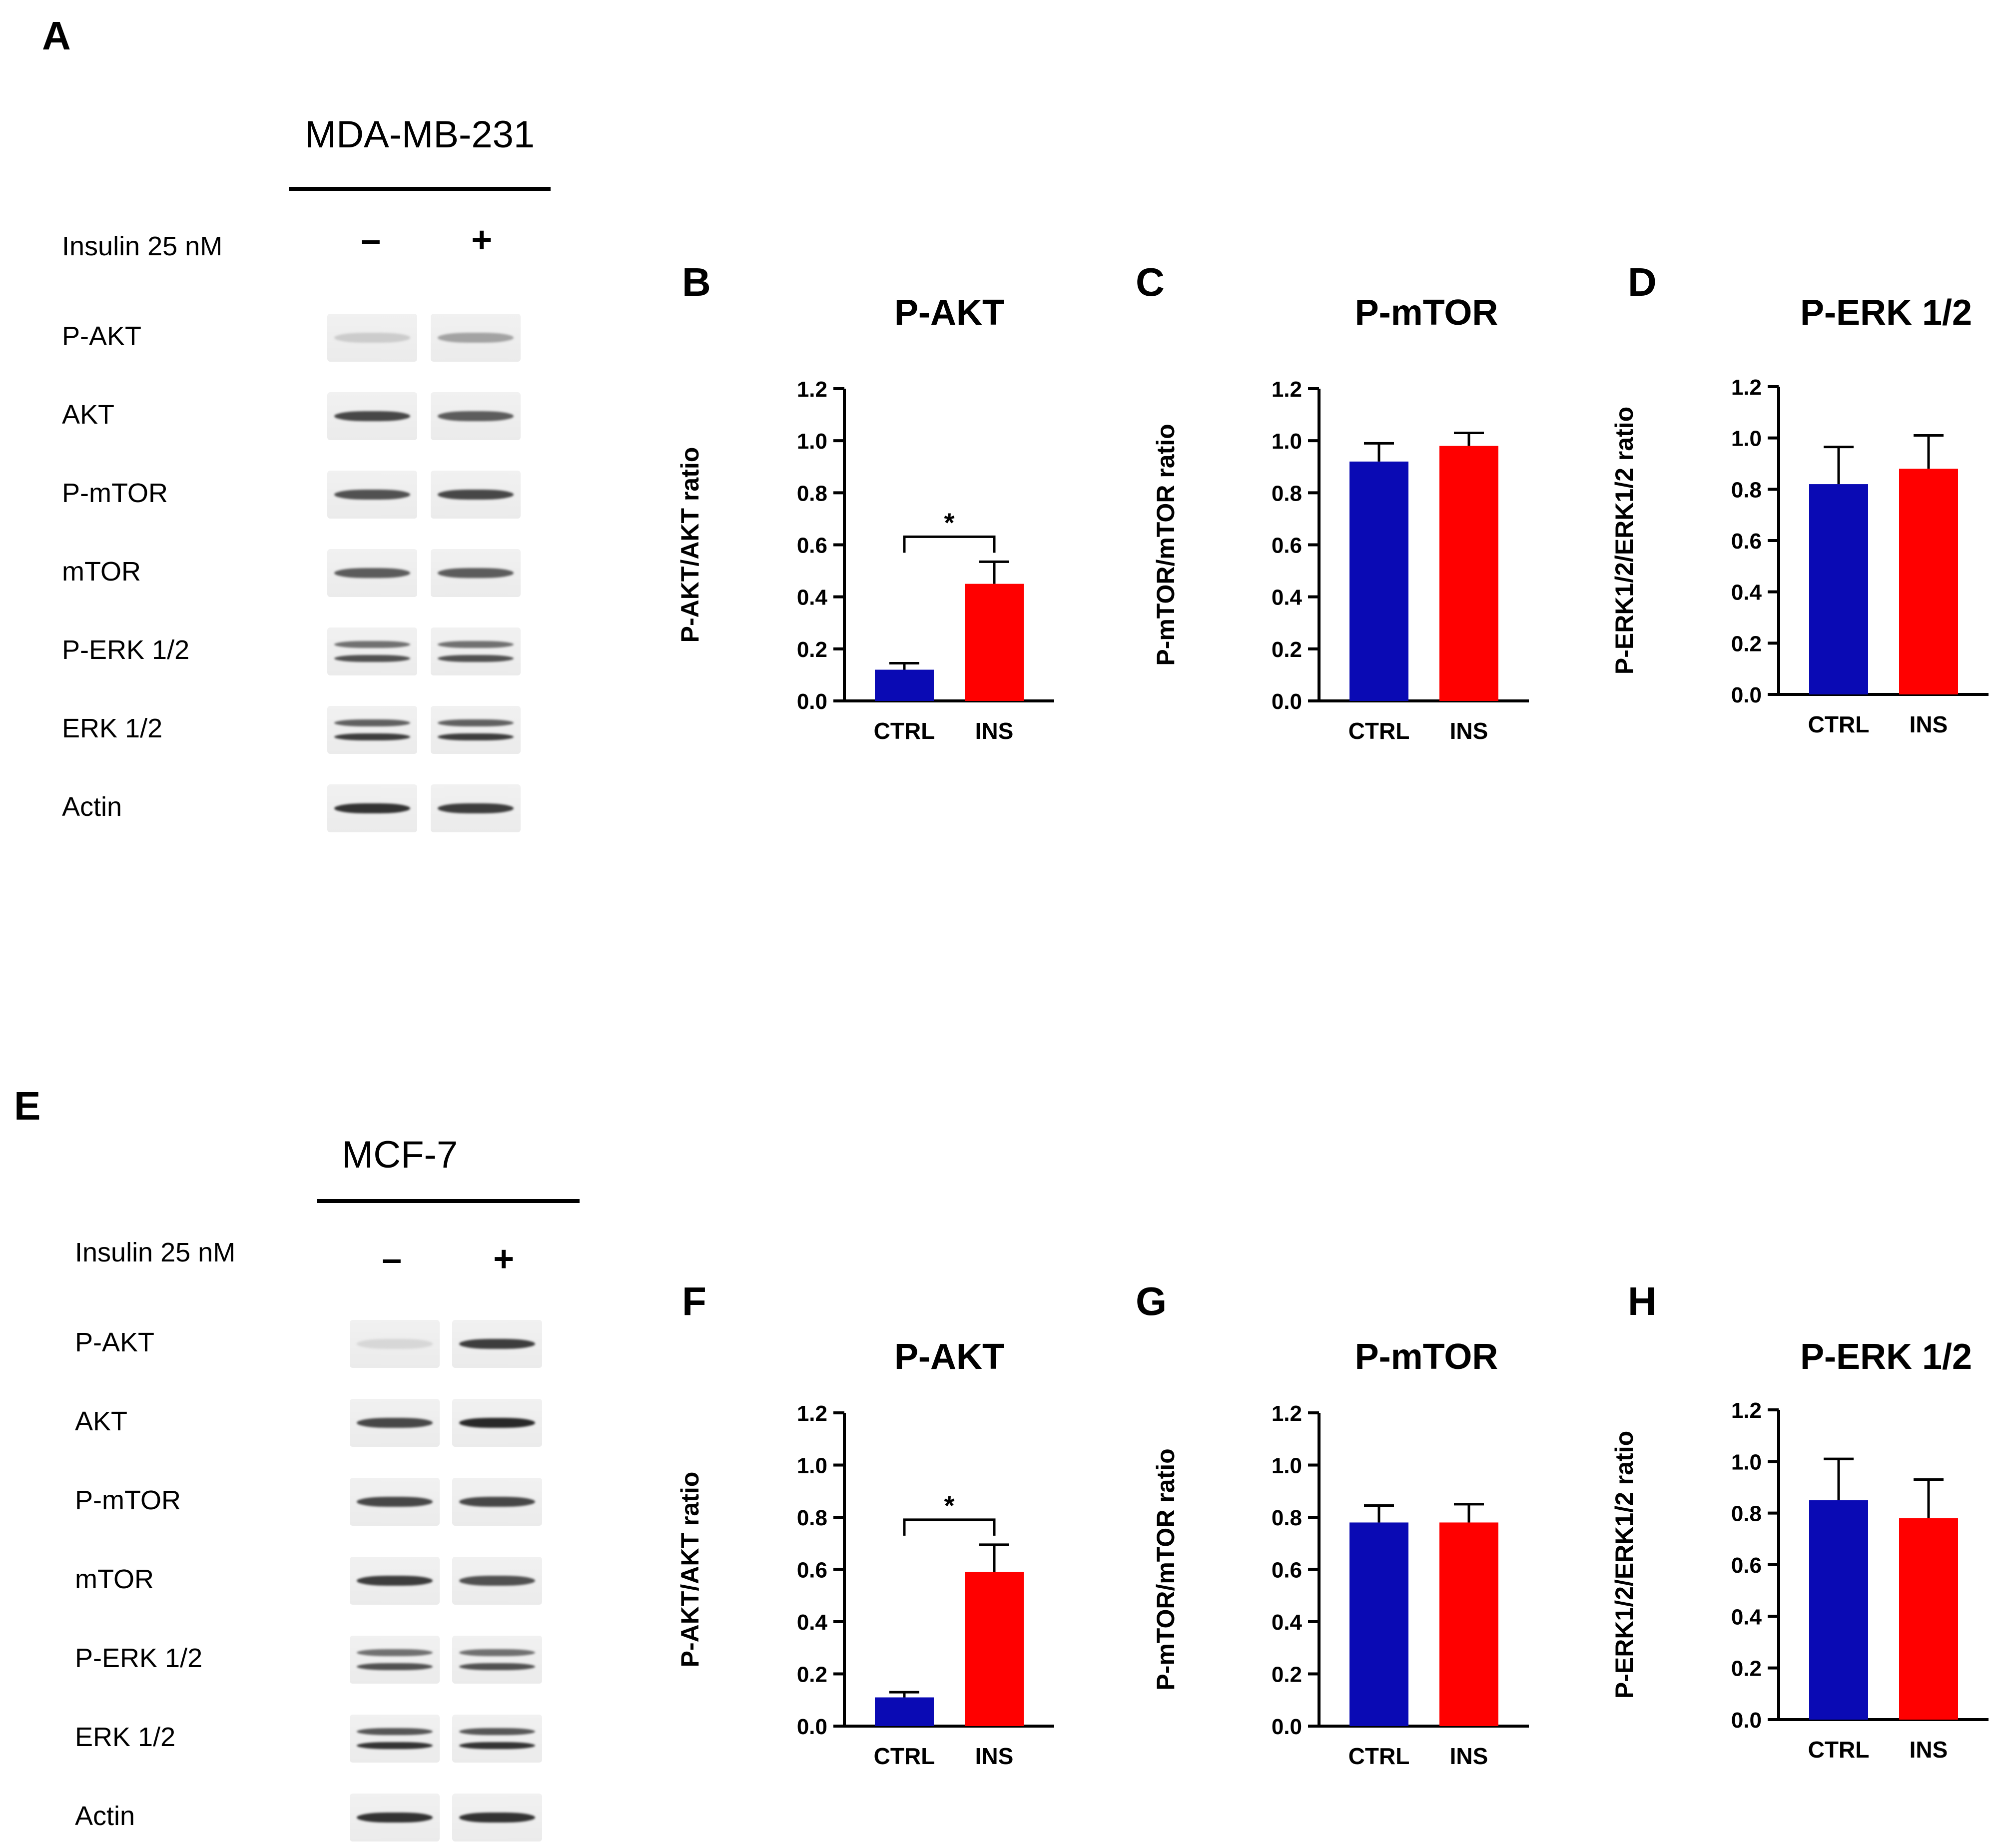 This screenshot has width=2004, height=1848. Describe the element at coordinates (139, 1658) in the screenshot. I see `band-label: P-ERK 1/2` at that location.